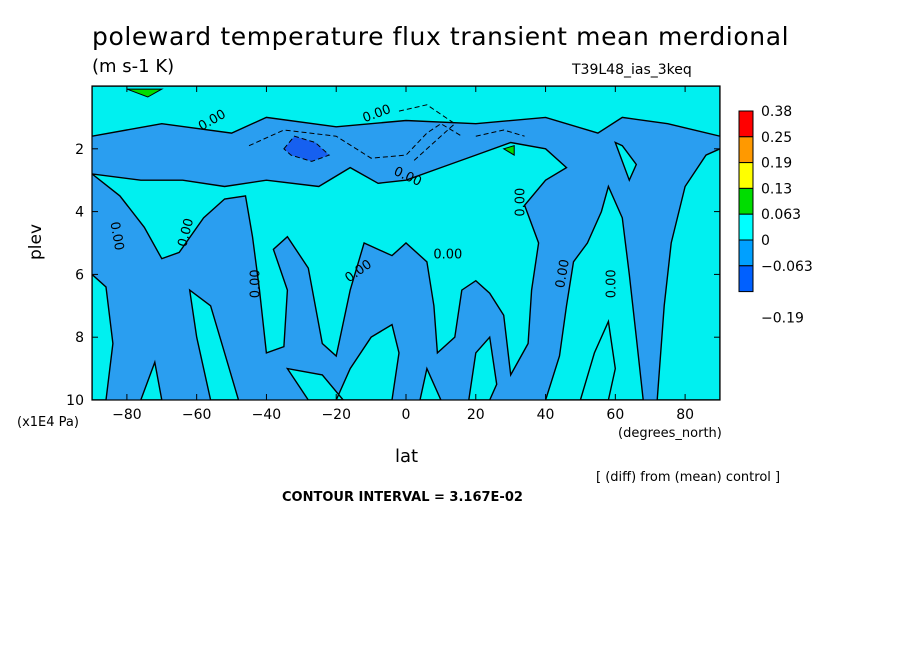 The width and height of the screenshot is (904, 654). What do you see at coordinates (336, 415) in the screenshot?
I see `x-tick-label: −20` at bounding box center [336, 415].